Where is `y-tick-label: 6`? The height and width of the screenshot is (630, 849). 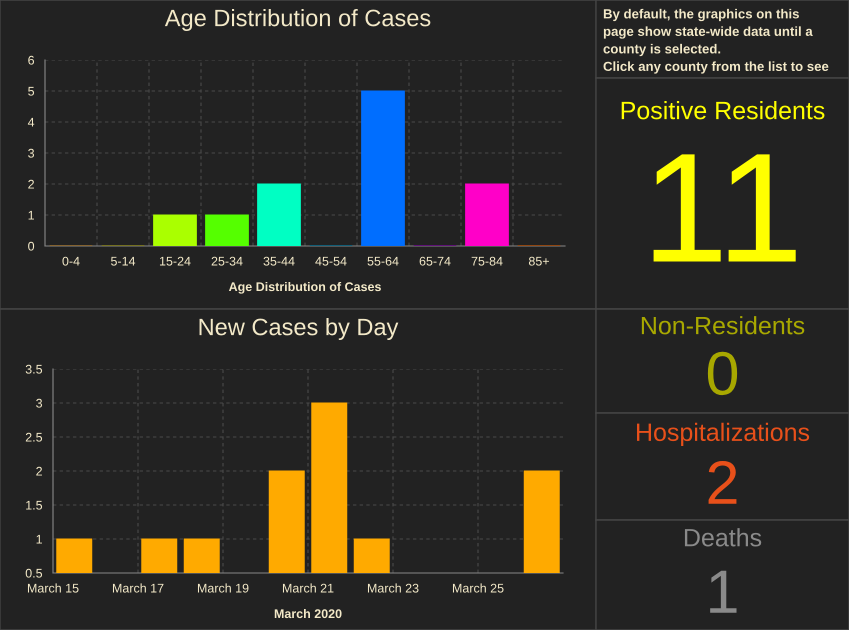 y-tick-label: 6 is located at coordinates (31, 60).